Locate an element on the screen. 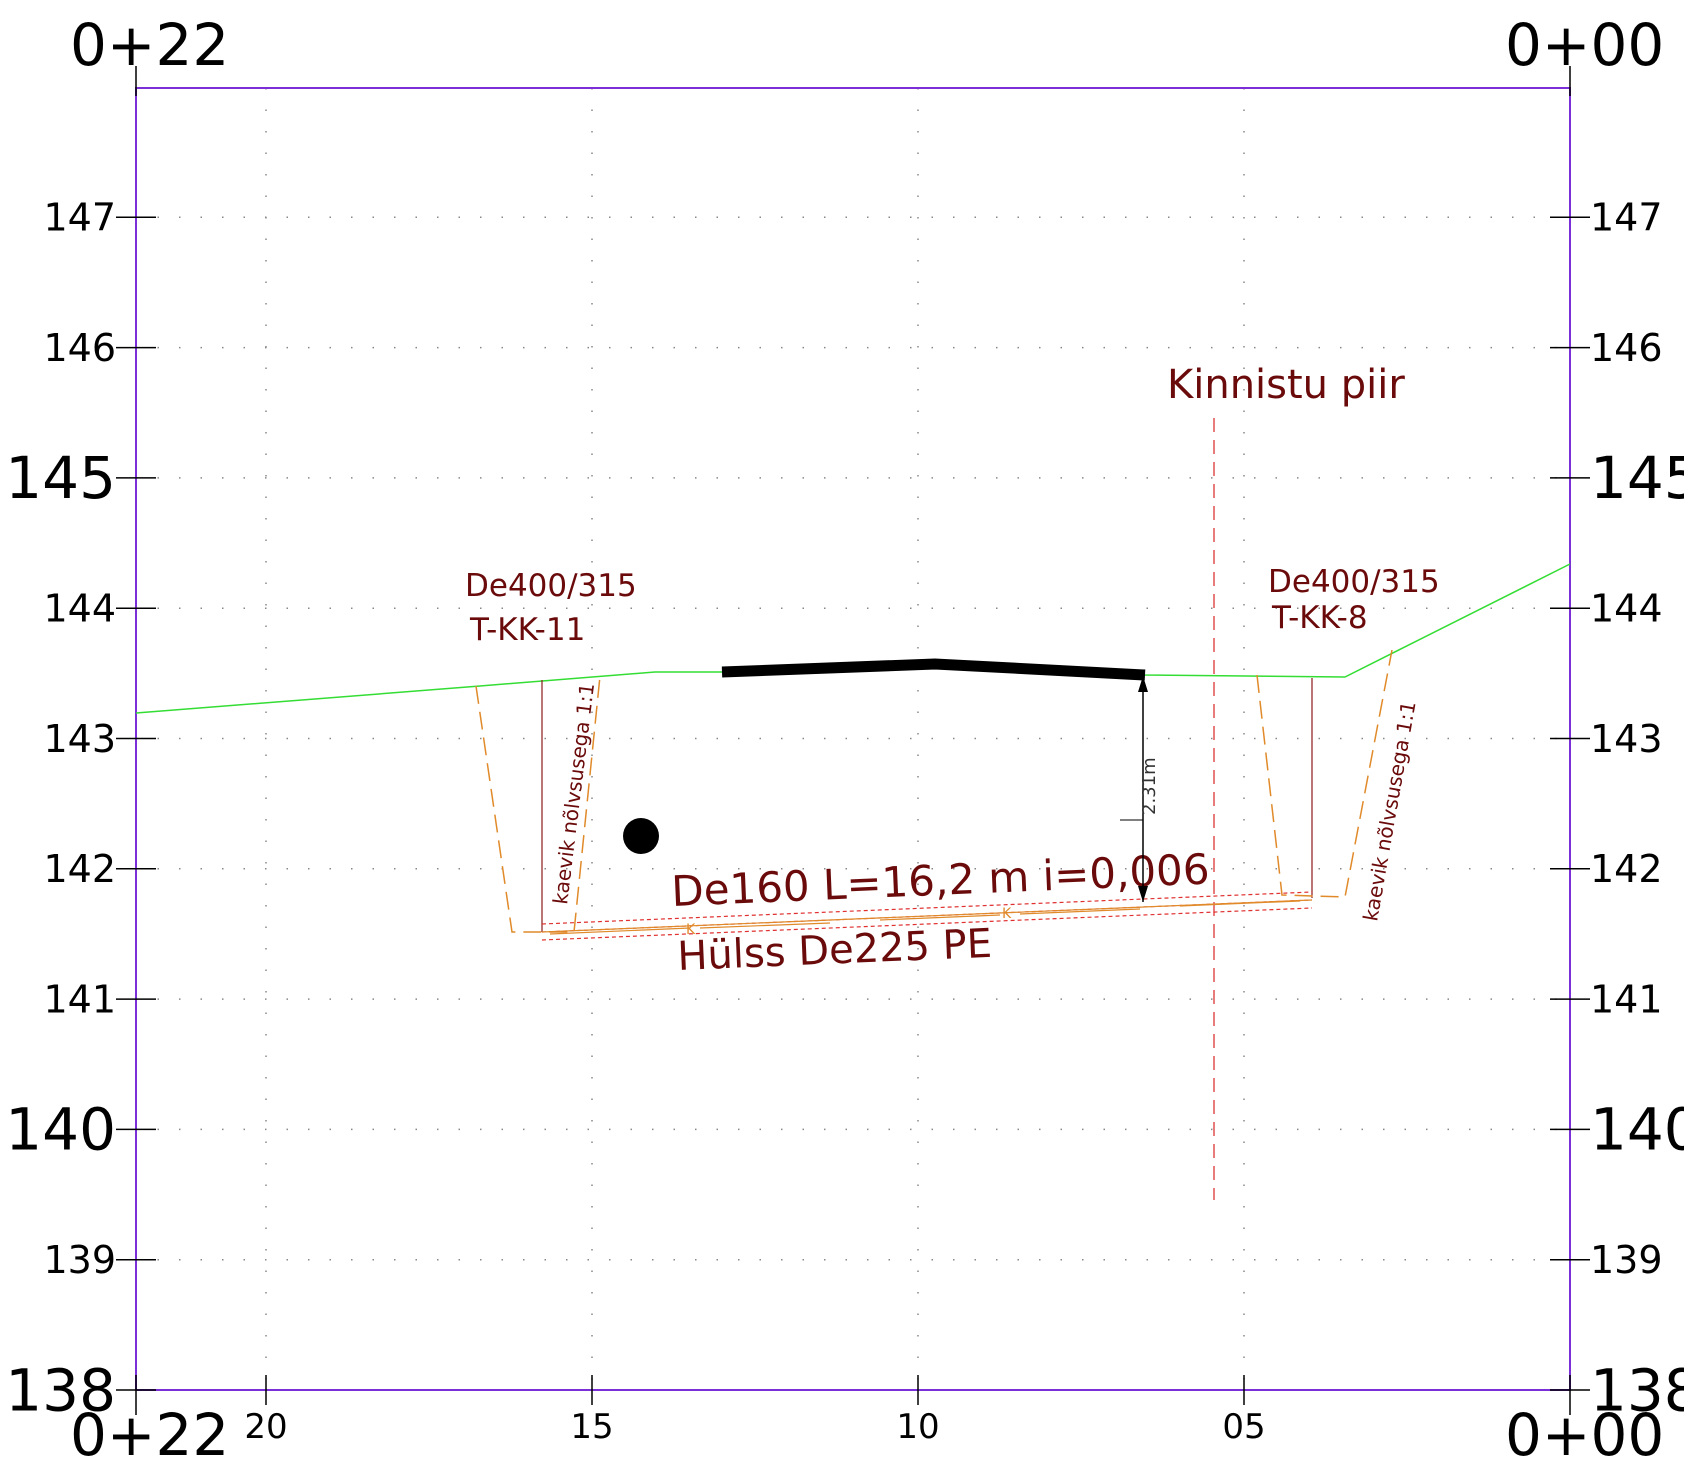 This screenshot has height=1461, width=1684. depth-dimension is located at coordinates (1134, 789).